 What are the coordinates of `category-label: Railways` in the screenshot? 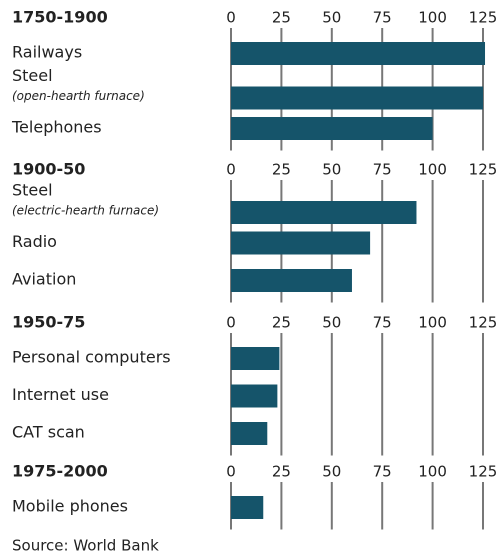 It's located at (47, 52).